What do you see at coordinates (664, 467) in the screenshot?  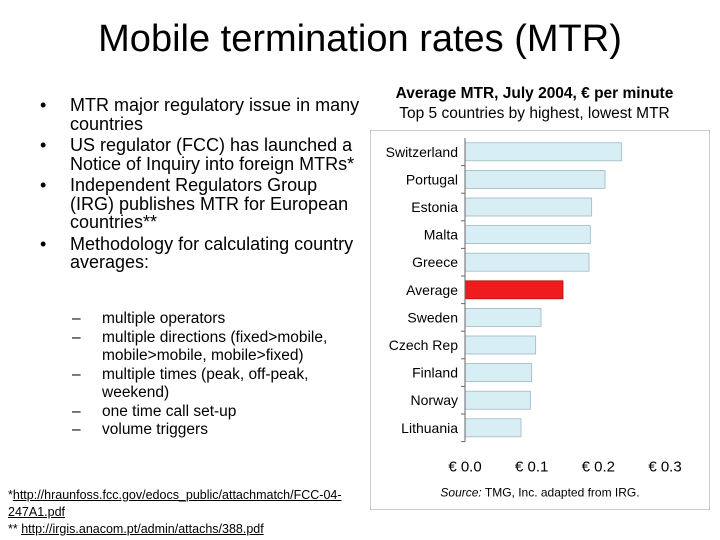 I see `x-tick-label: € 0.3` at bounding box center [664, 467].